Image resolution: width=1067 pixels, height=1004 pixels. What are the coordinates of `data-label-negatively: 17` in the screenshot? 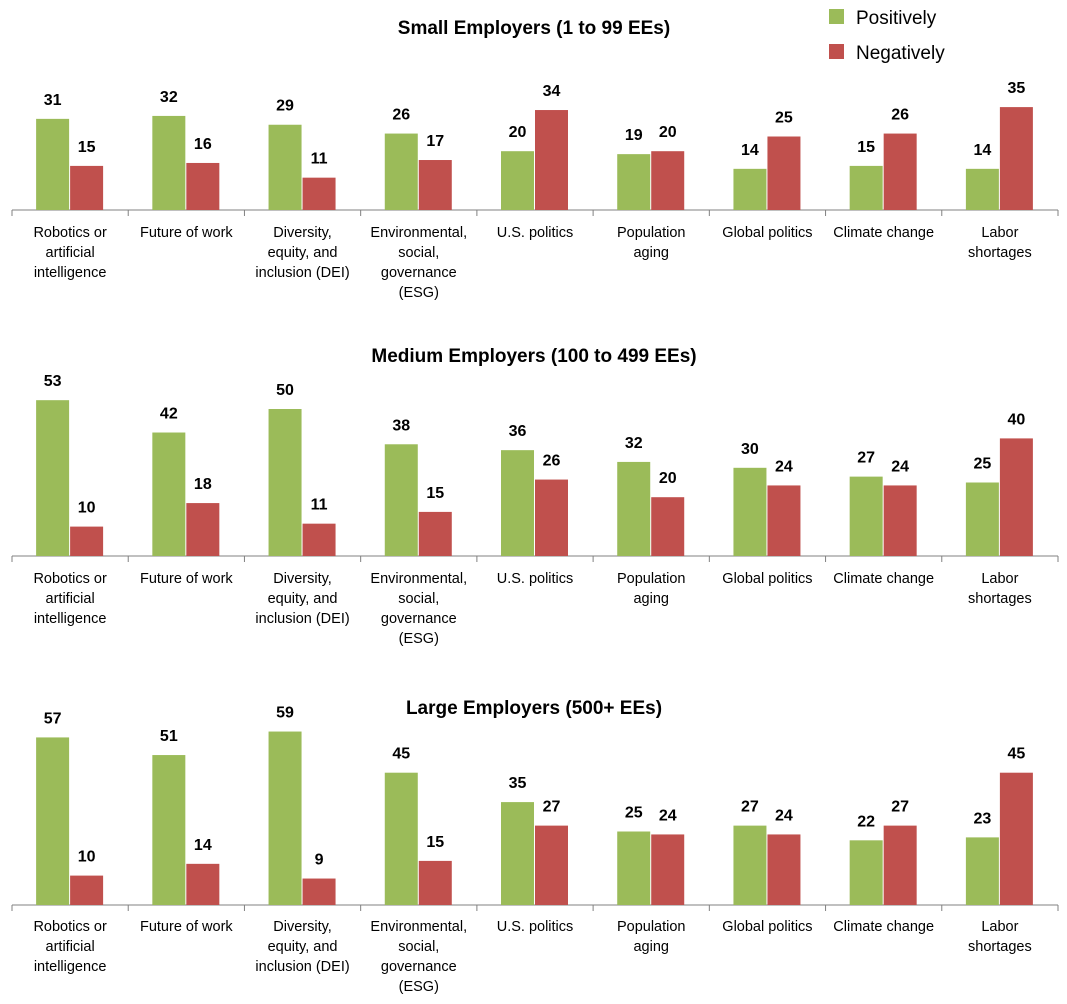 It's located at (435, 141).